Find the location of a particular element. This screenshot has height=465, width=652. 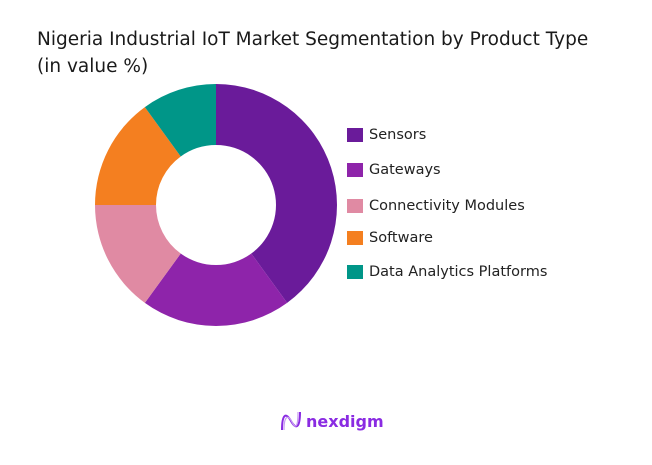

legend-label: Connectivity Modules is located at coordinates (447, 206).